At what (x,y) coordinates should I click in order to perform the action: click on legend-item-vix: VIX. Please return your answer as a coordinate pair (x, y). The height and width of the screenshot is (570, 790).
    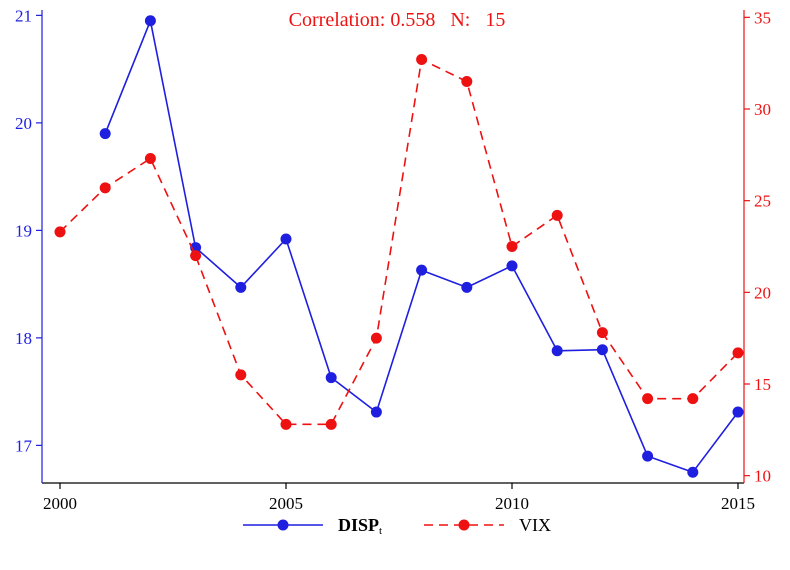
    Looking at the image, I should click on (487, 525).